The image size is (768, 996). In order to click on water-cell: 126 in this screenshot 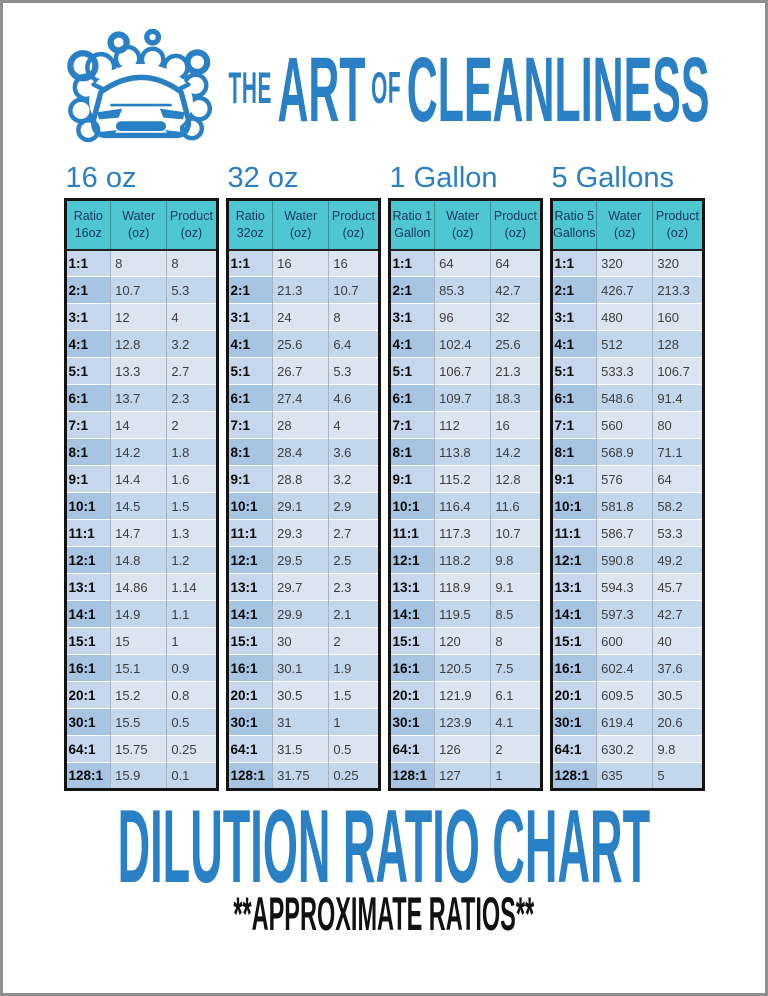, I will do `click(462, 749)`.